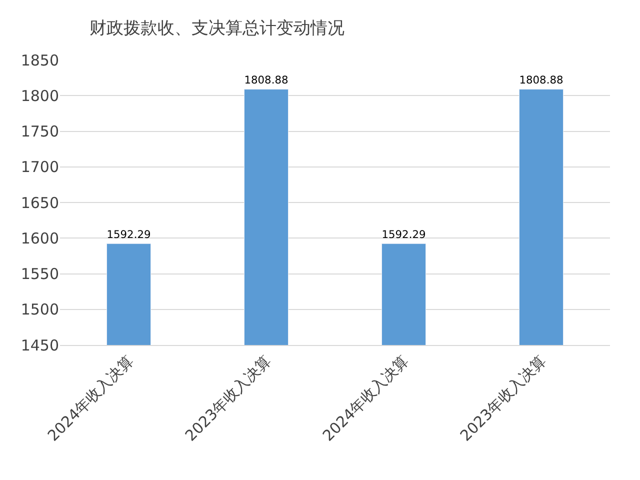 Image resolution: width=640 pixels, height=480 pixels. Describe the element at coordinates (39, 203) in the screenshot. I see `y-tick-label: 1650` at that location.